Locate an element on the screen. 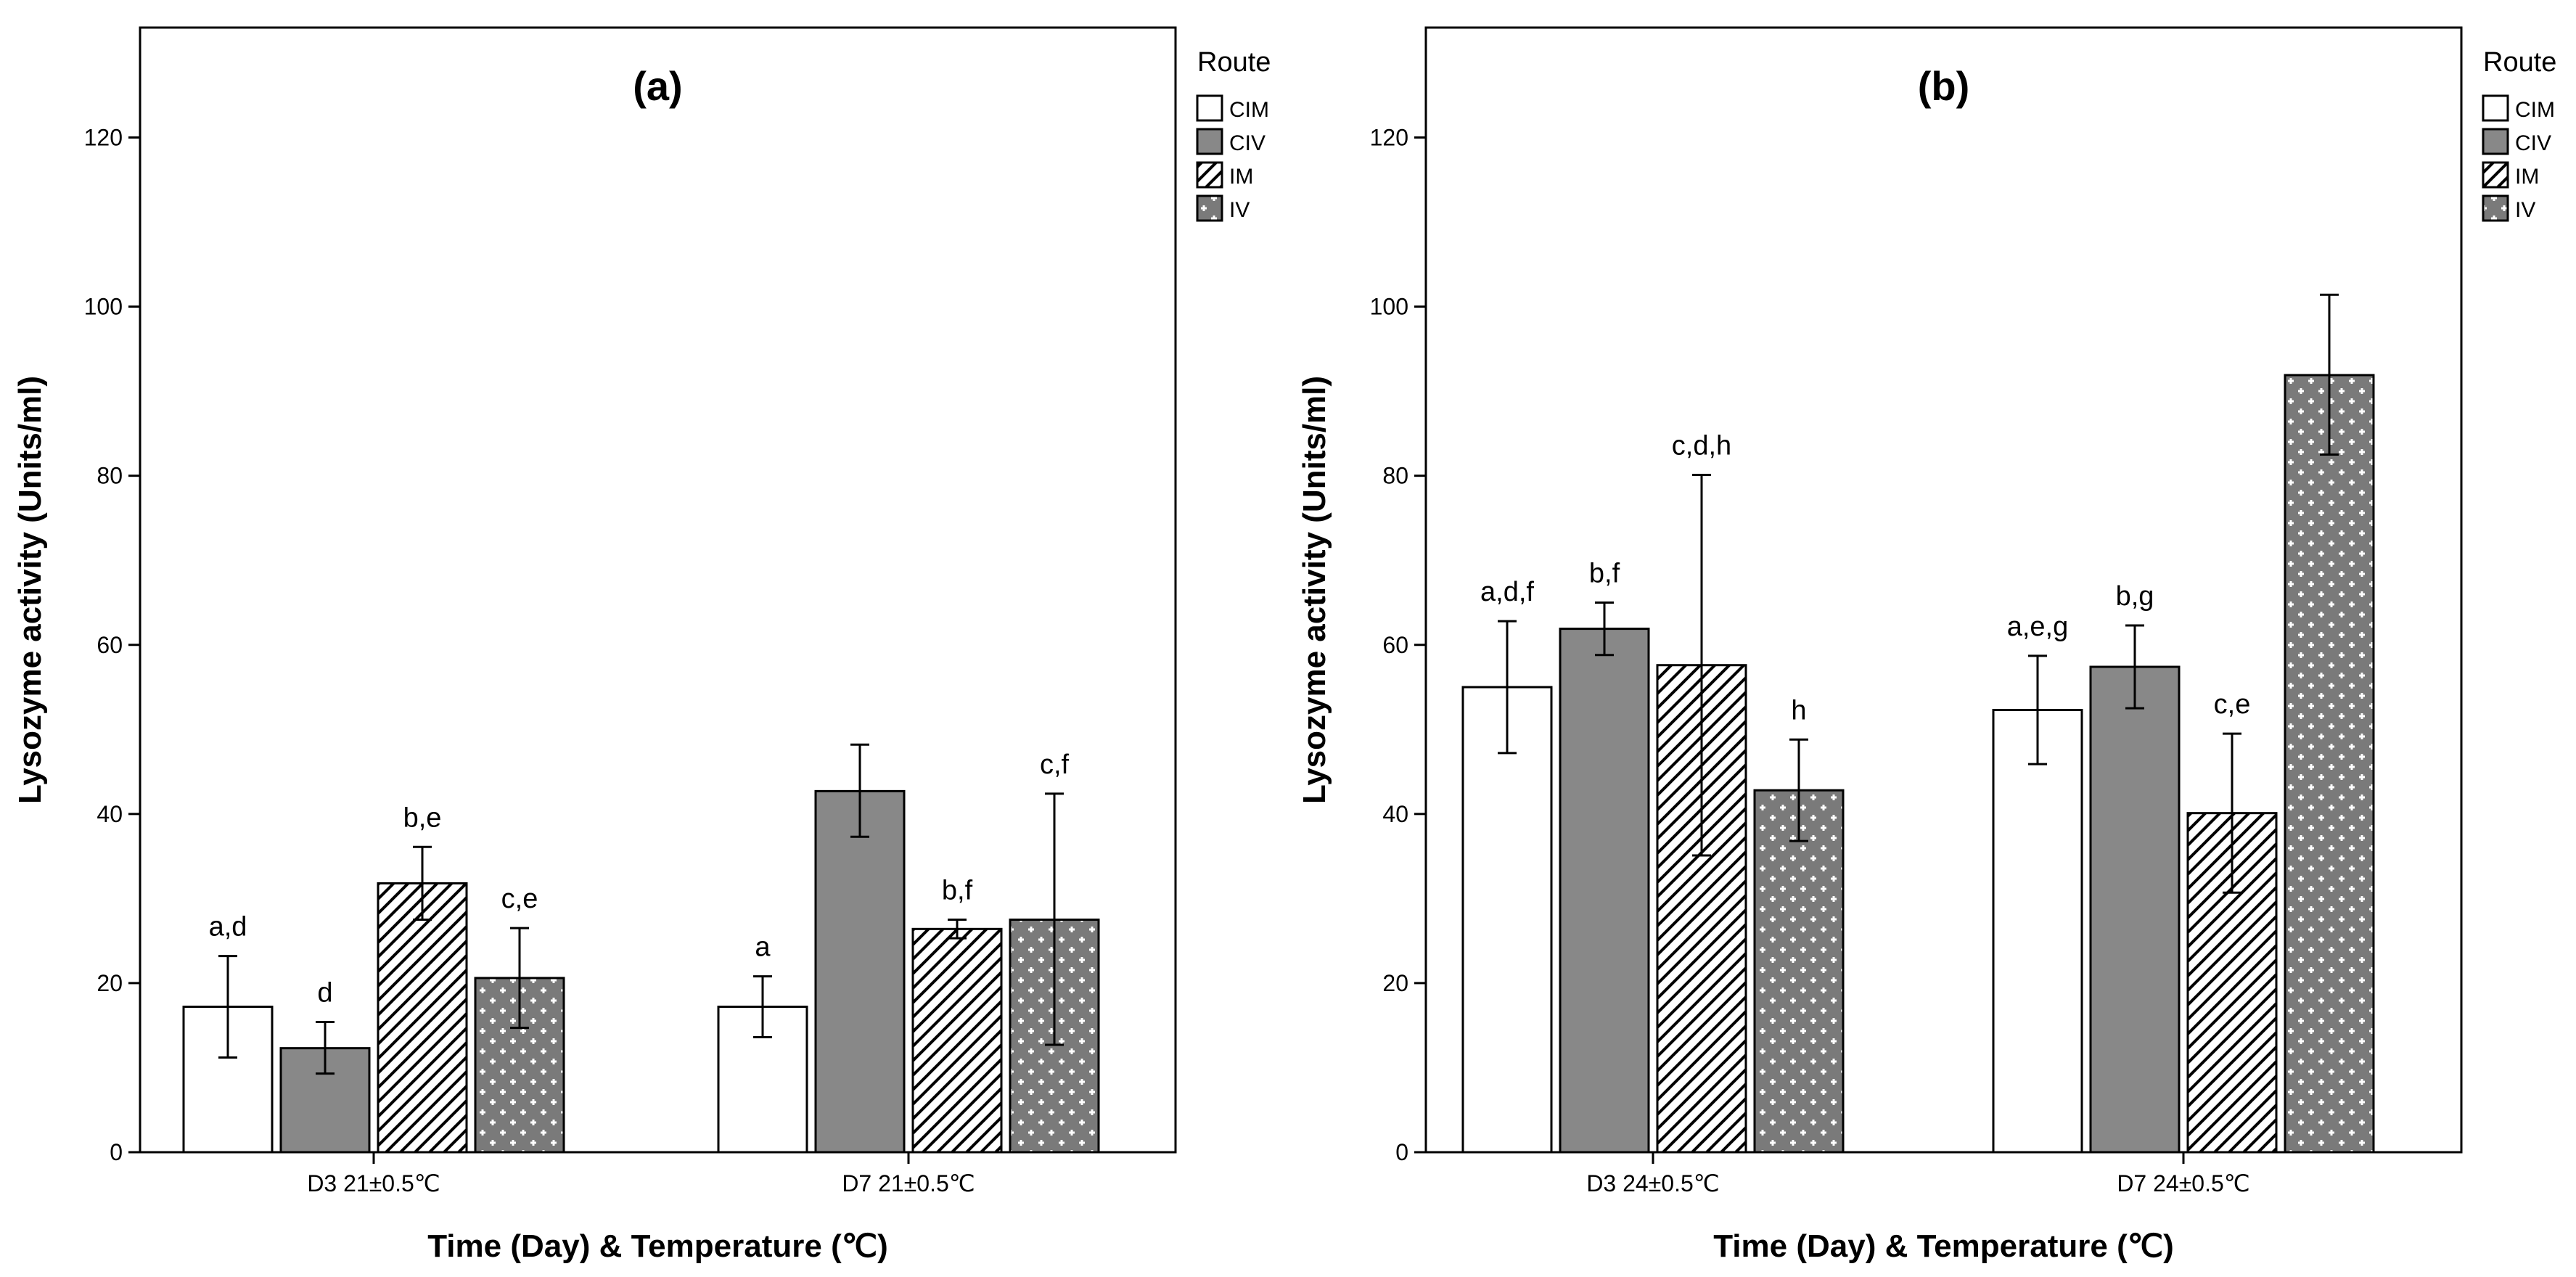  x-tick-label: D3 24±0.5℃ is located at coordinates (1652, 1183).